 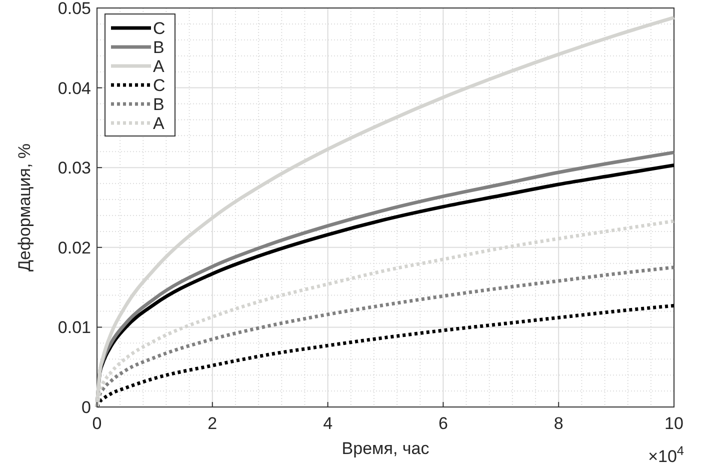 What do you see at coordinates (559, 423) in the screenshot?
I see `x-tick-label: 8` at bounding box center [559, 423].